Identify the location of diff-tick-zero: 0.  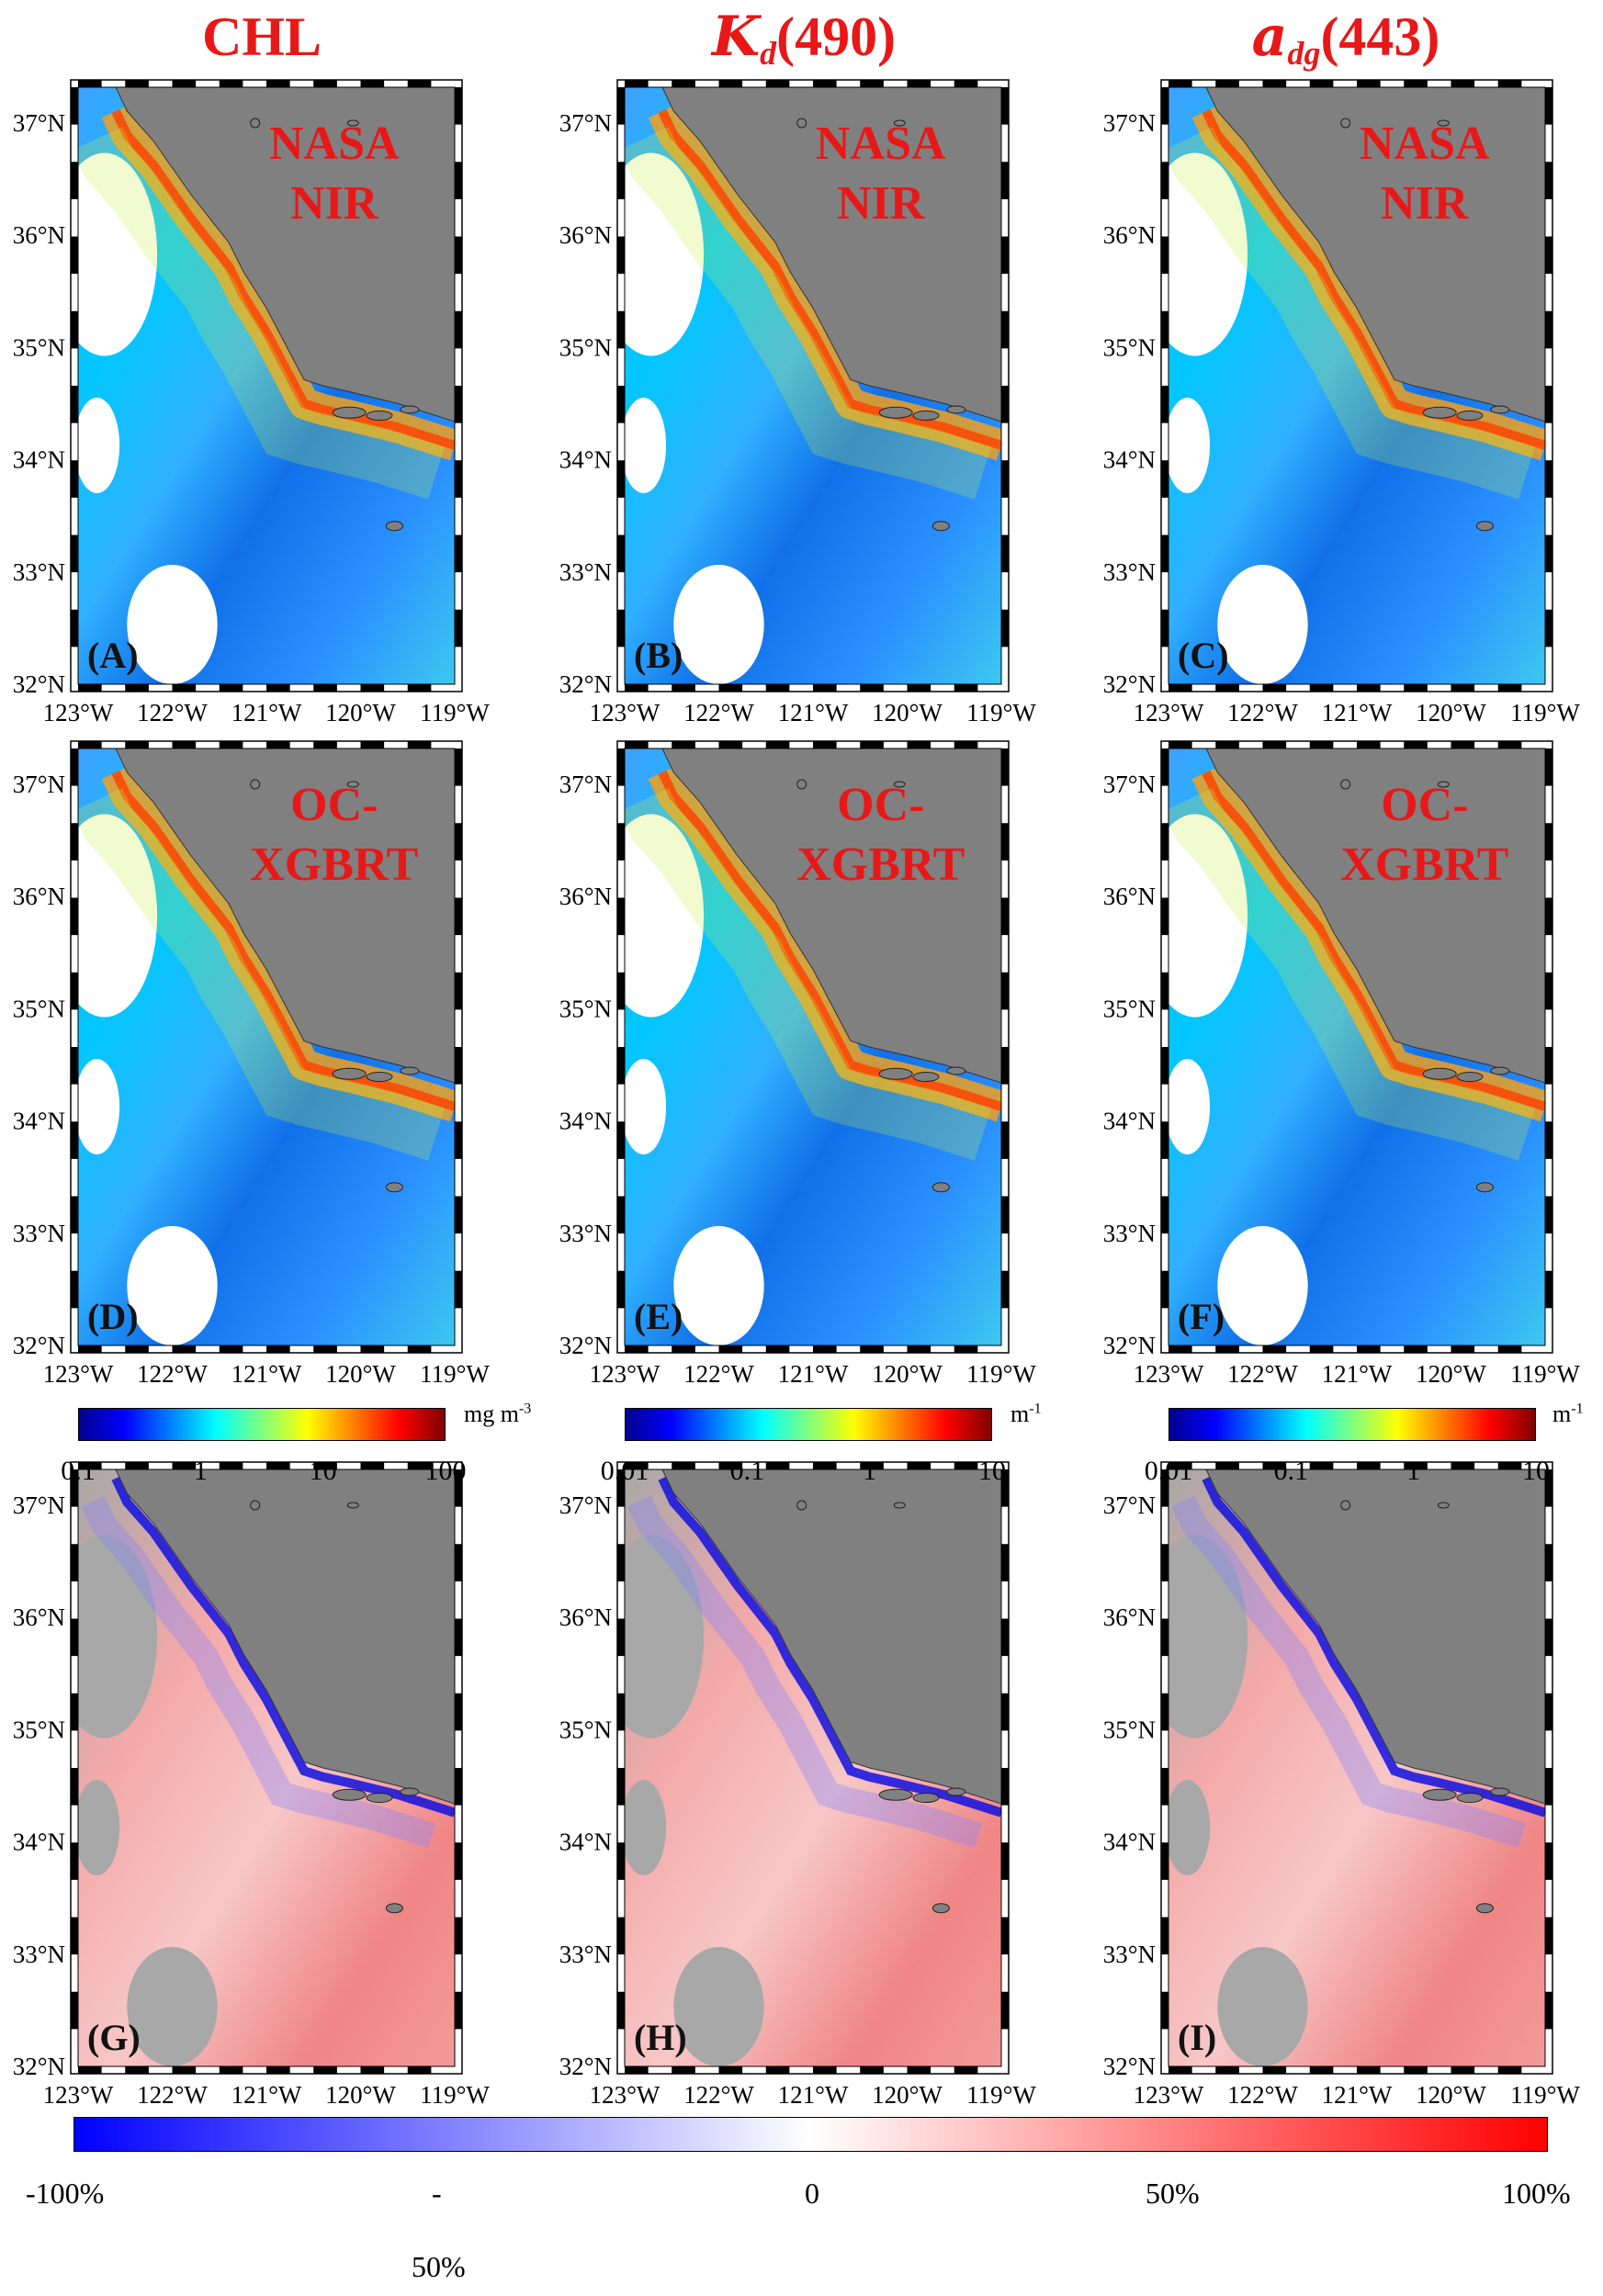
(812, 2193).